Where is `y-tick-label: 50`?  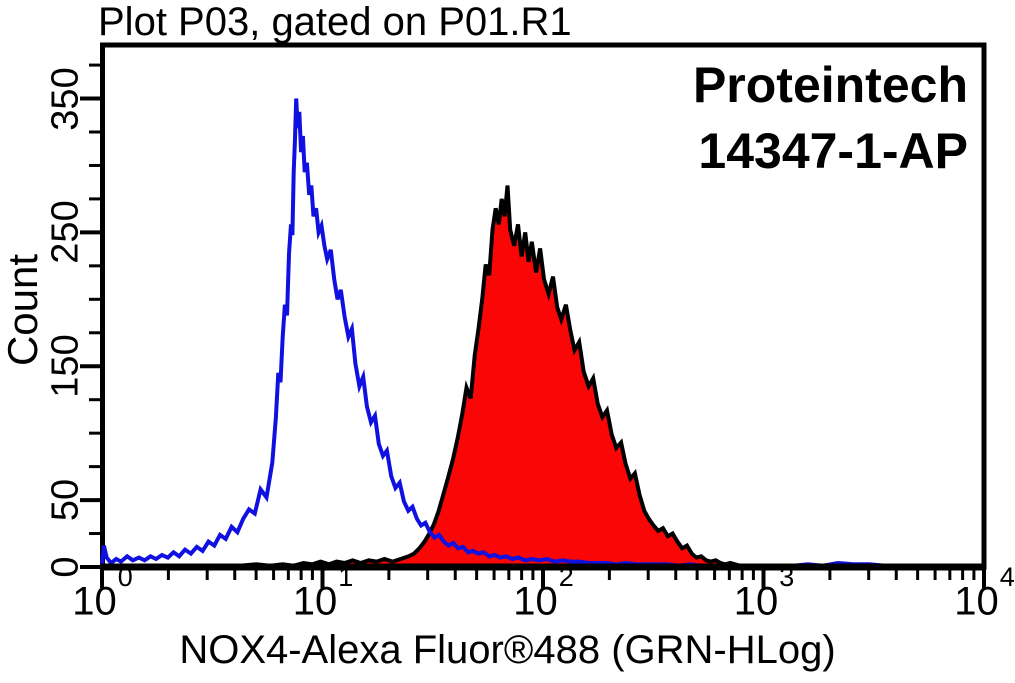 y-tick-label: 50 is located at coordinates (65, 500).